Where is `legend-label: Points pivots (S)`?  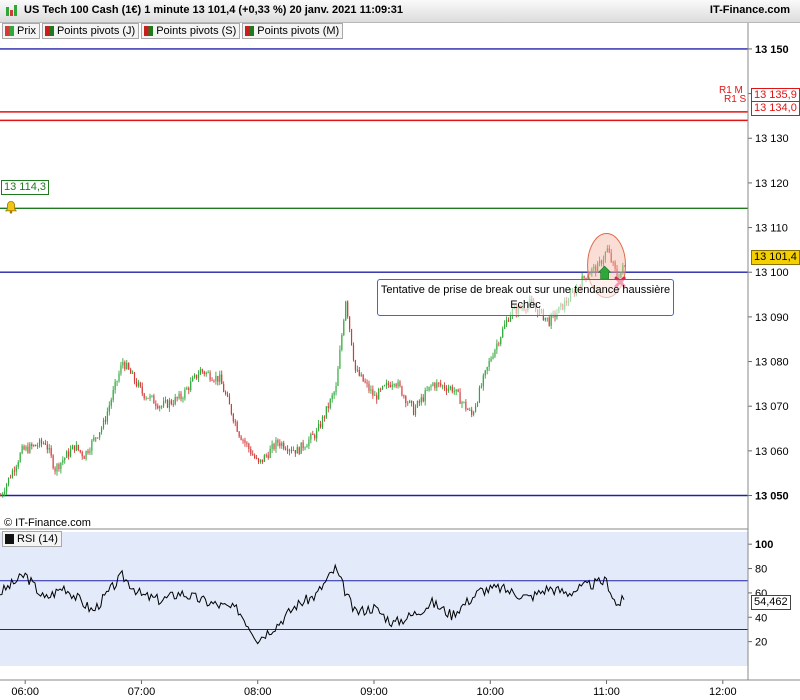 legend-label: Points pivots (S) is located at coordinates (196, 31).